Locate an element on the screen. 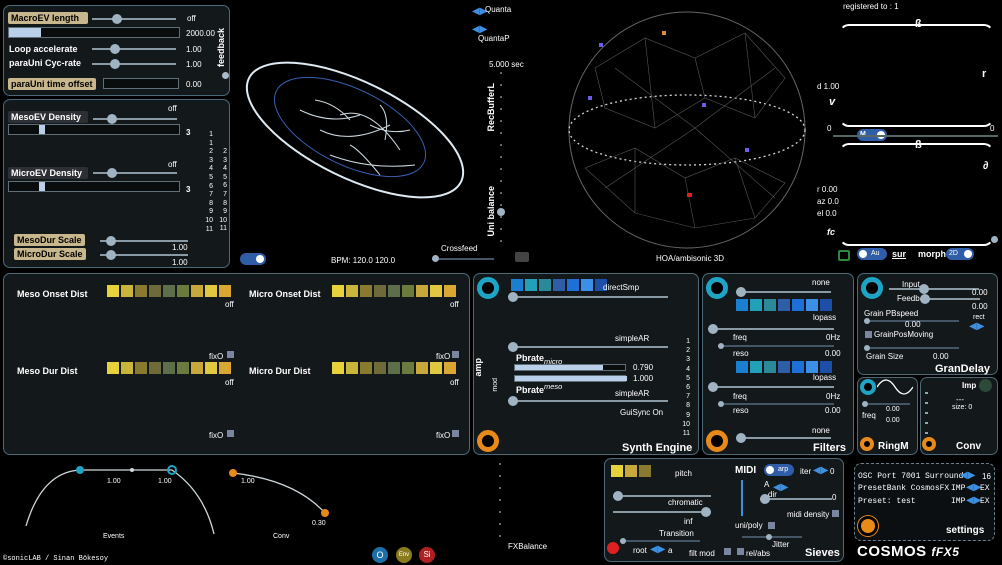 This screenshot has width=1002, height=565. pitch-cells is located at coordinates (631, 471).